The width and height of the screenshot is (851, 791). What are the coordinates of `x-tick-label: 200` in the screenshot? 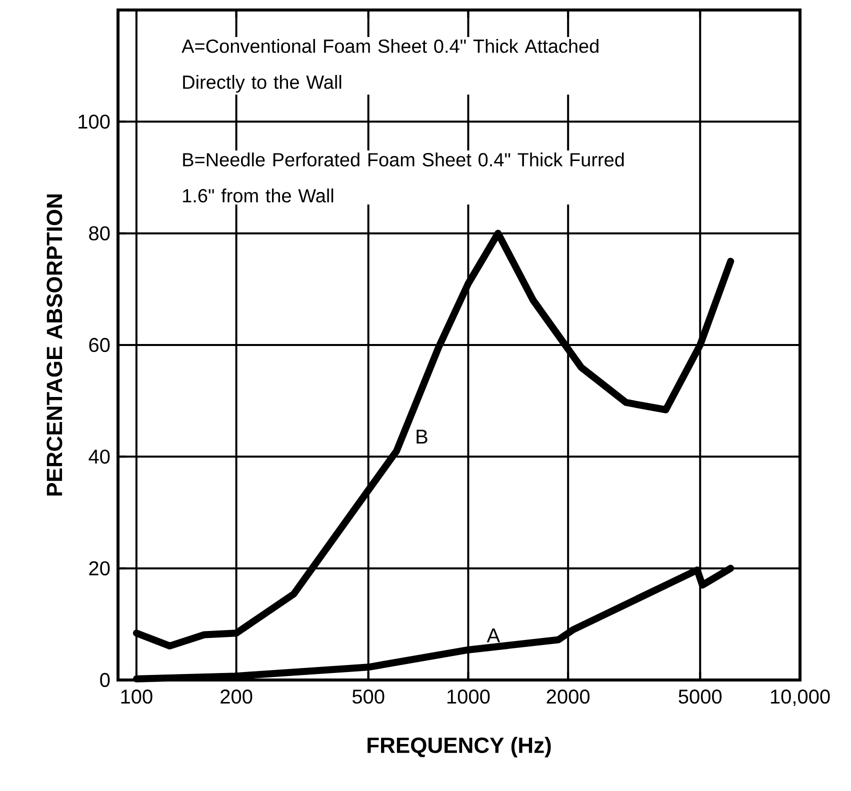 It's located at (236, 697).